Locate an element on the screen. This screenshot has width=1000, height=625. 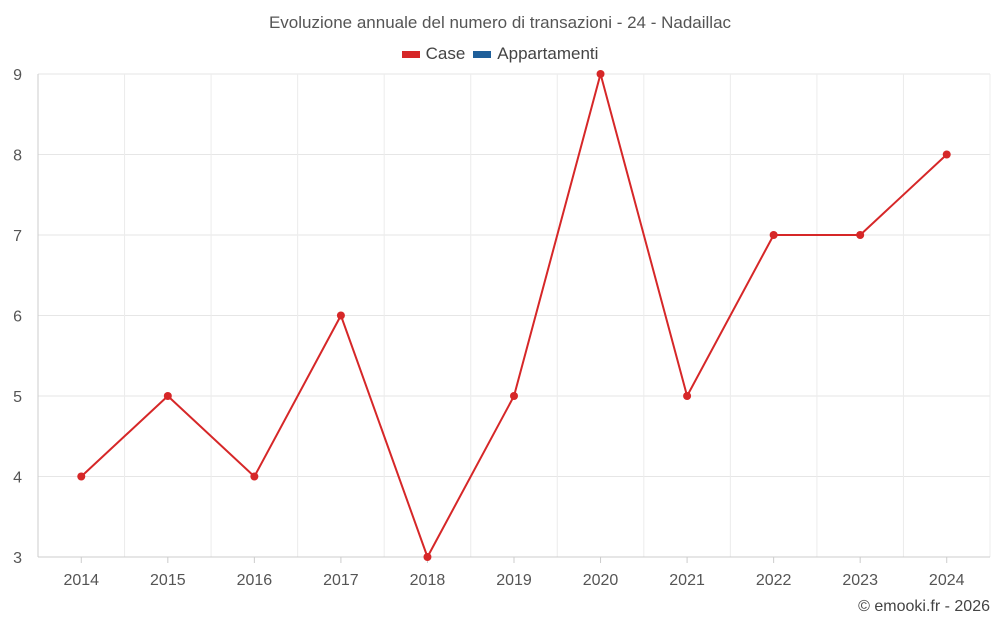
x-tick-label: 2016 is located at coordinates (255, 580).